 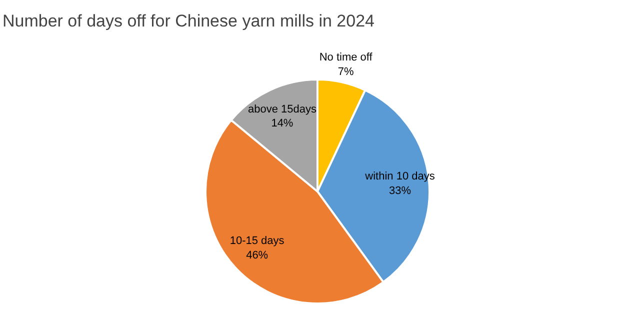 What do you see at coordinates (346, 72) in the screenshot?
I see `data-label: 7%` at bounding box center [346, 72].